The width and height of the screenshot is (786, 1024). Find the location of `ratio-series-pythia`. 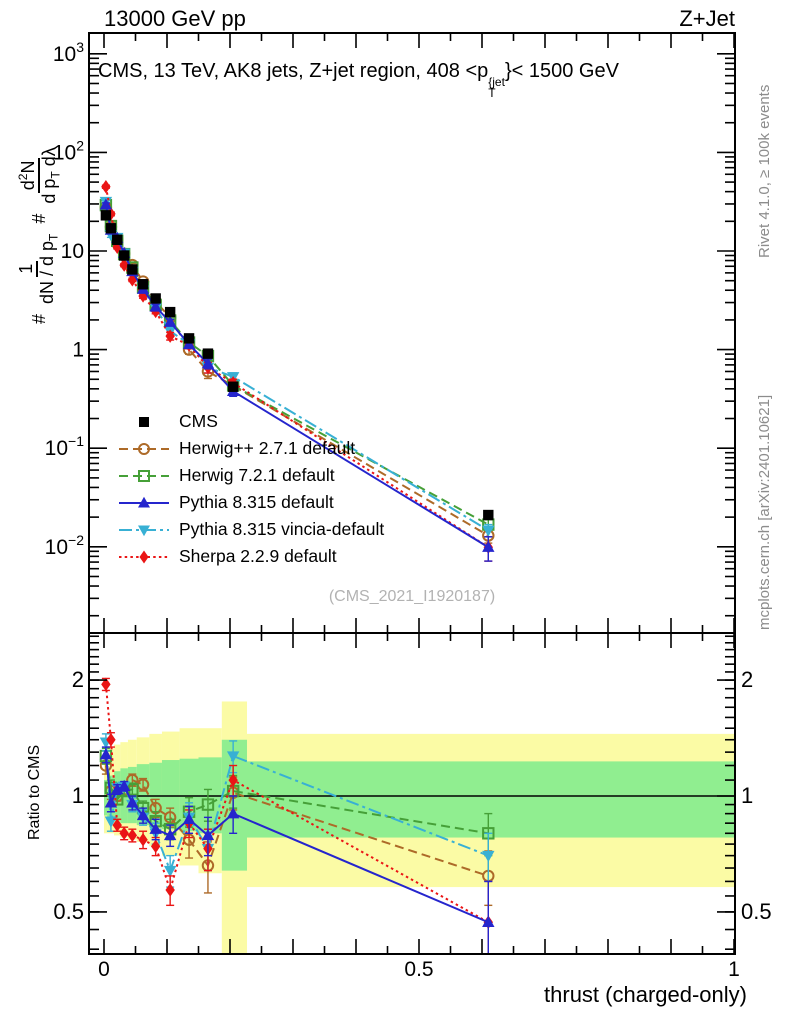

ratio-series-pythia is located at coordinates (297, 850).